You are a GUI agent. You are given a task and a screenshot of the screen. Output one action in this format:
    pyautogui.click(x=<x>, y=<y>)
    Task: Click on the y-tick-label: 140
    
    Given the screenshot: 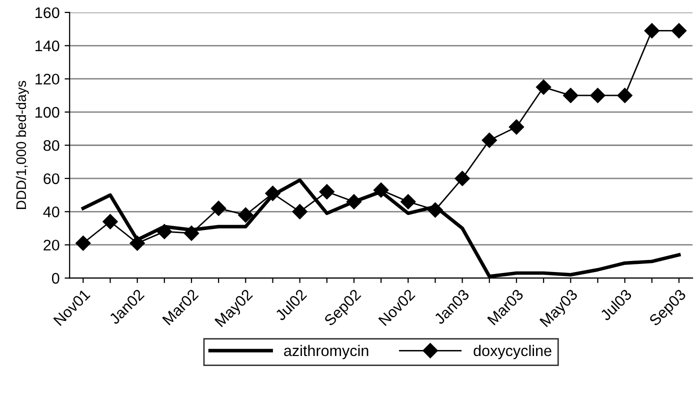 What is the action you would take?
    pyautogui.click(x=48, y=46)
    